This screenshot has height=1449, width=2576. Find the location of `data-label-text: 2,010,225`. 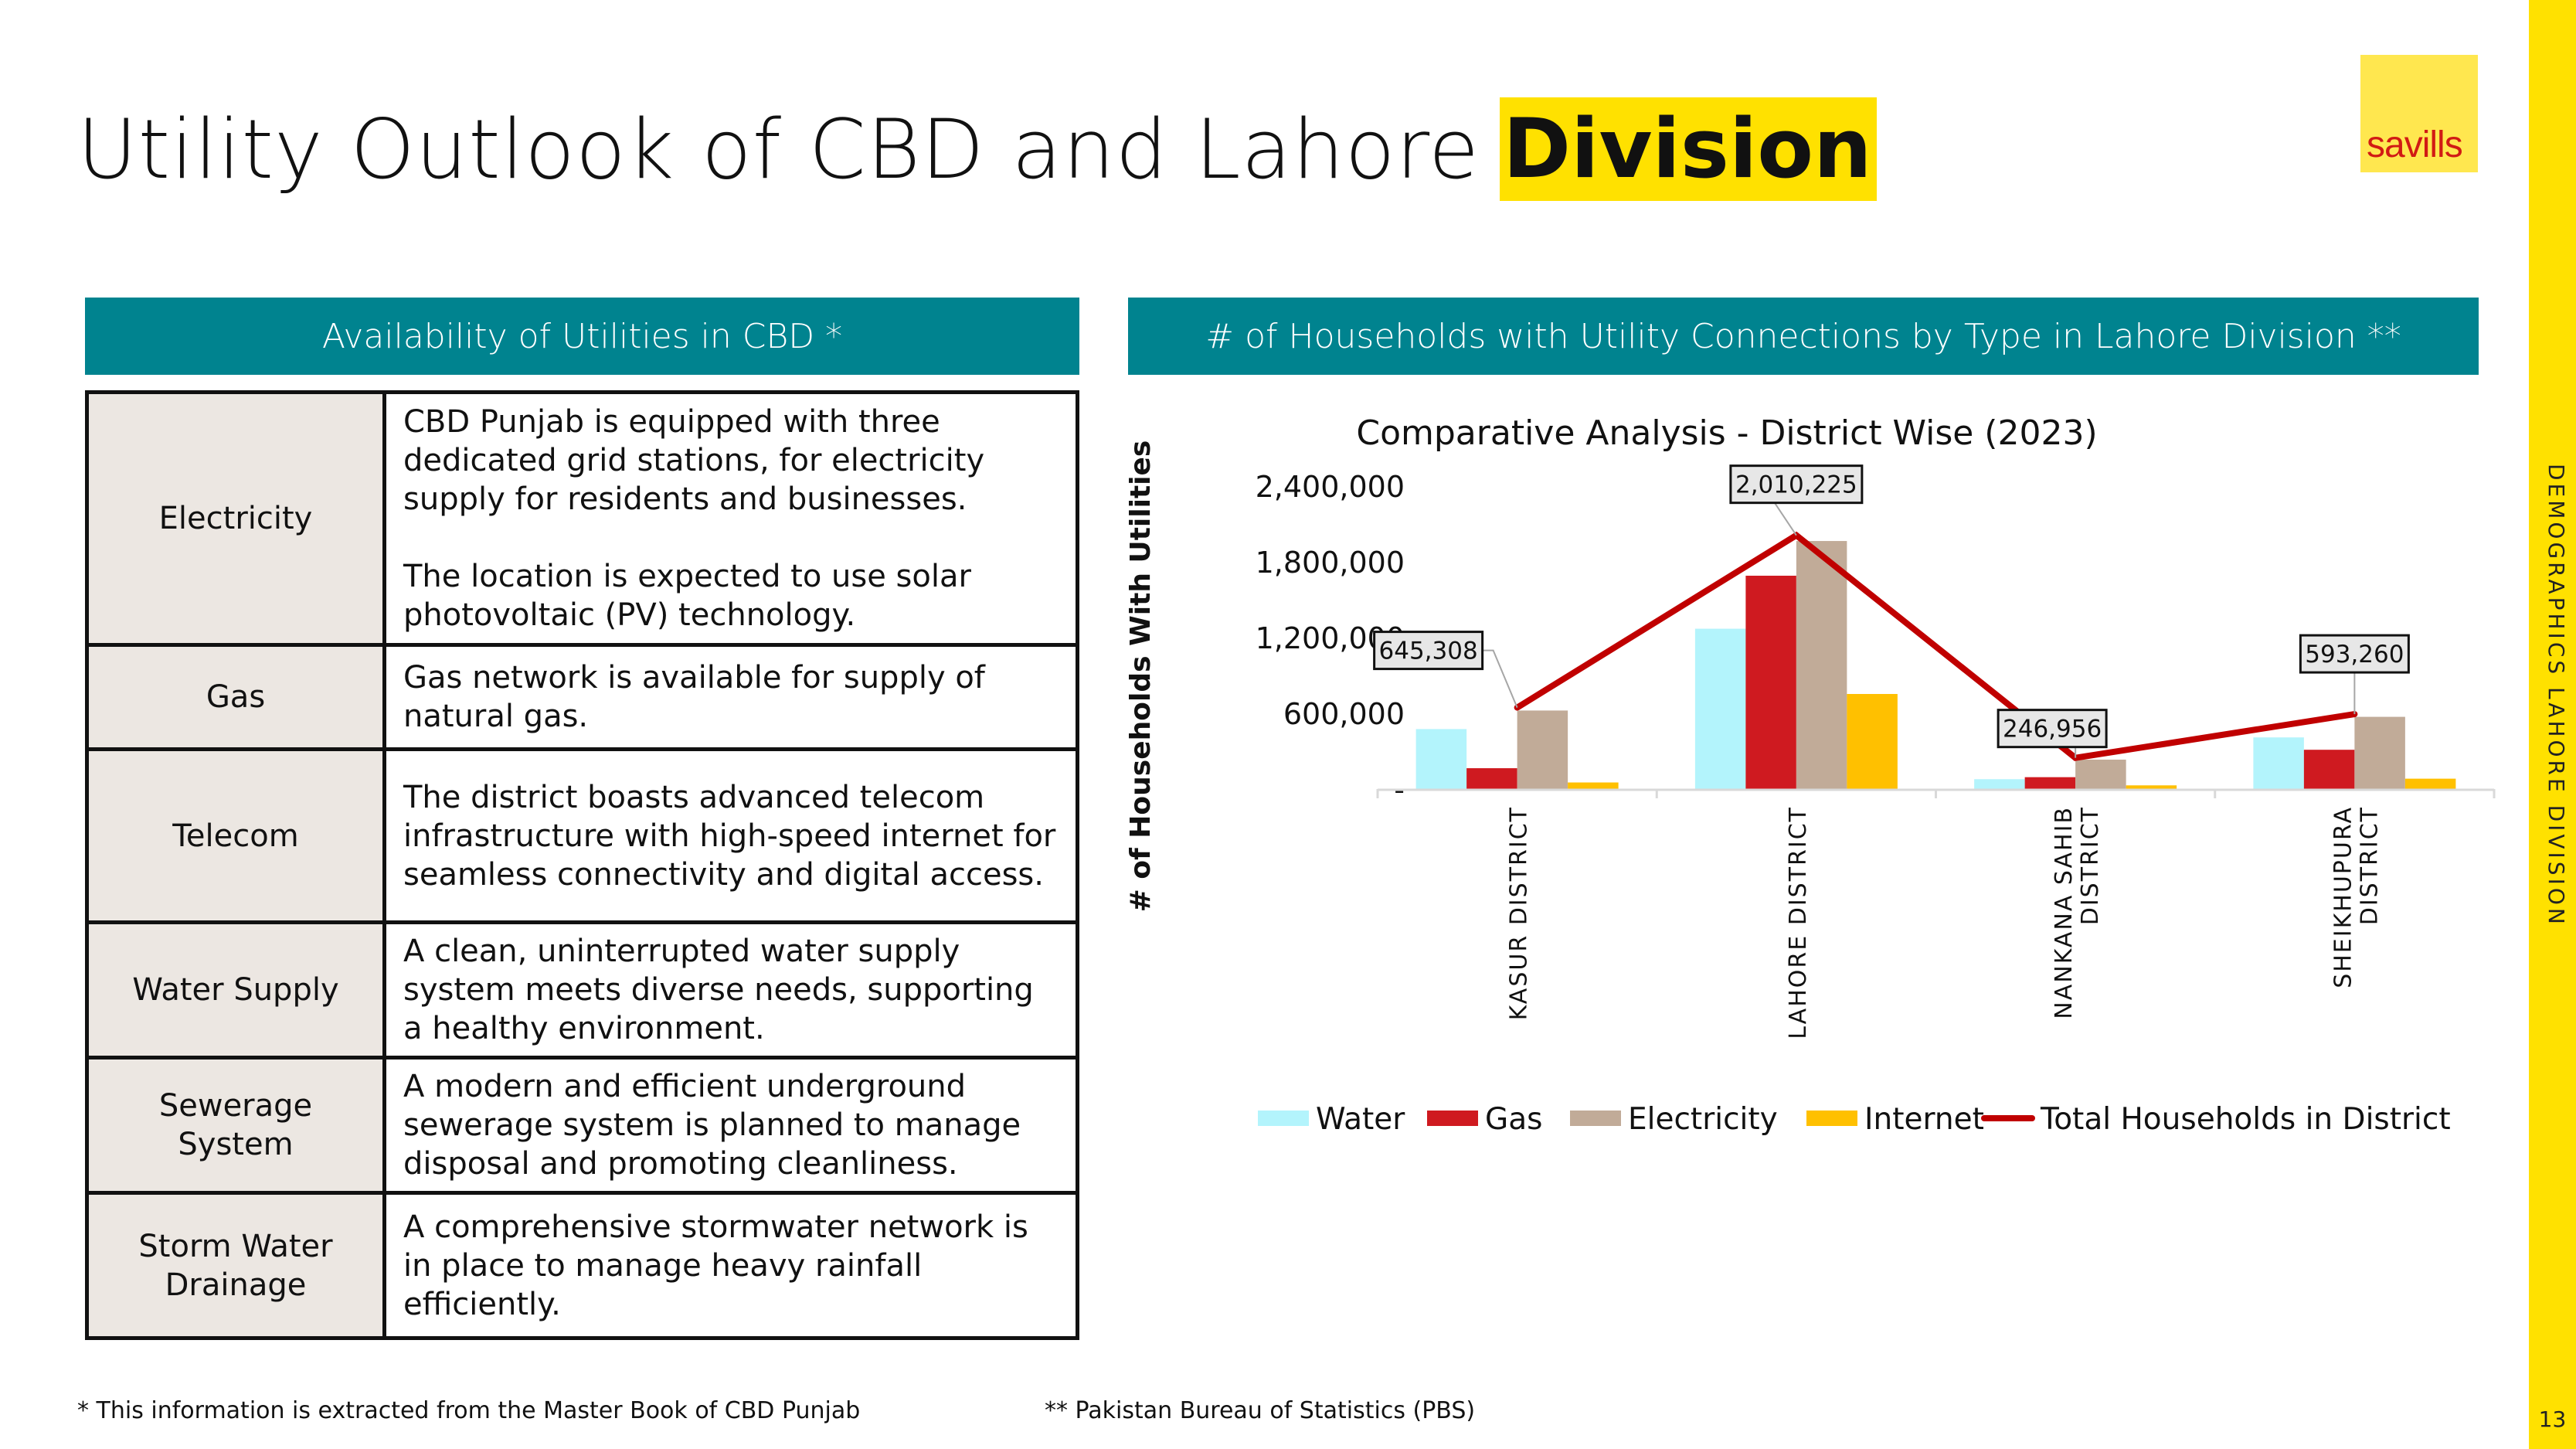

data-label-text: 2,010,225 is located at coordinates (1796, 485).